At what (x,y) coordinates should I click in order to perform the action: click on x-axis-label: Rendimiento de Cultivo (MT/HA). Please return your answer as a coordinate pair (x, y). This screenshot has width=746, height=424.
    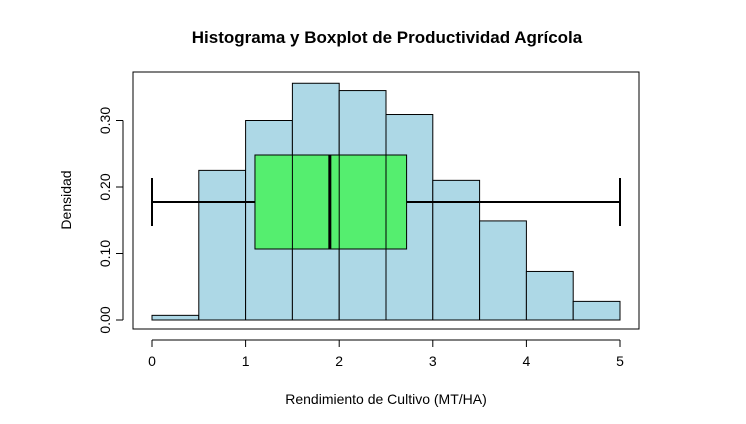
    Looking at the image, I should click on (386, 399).